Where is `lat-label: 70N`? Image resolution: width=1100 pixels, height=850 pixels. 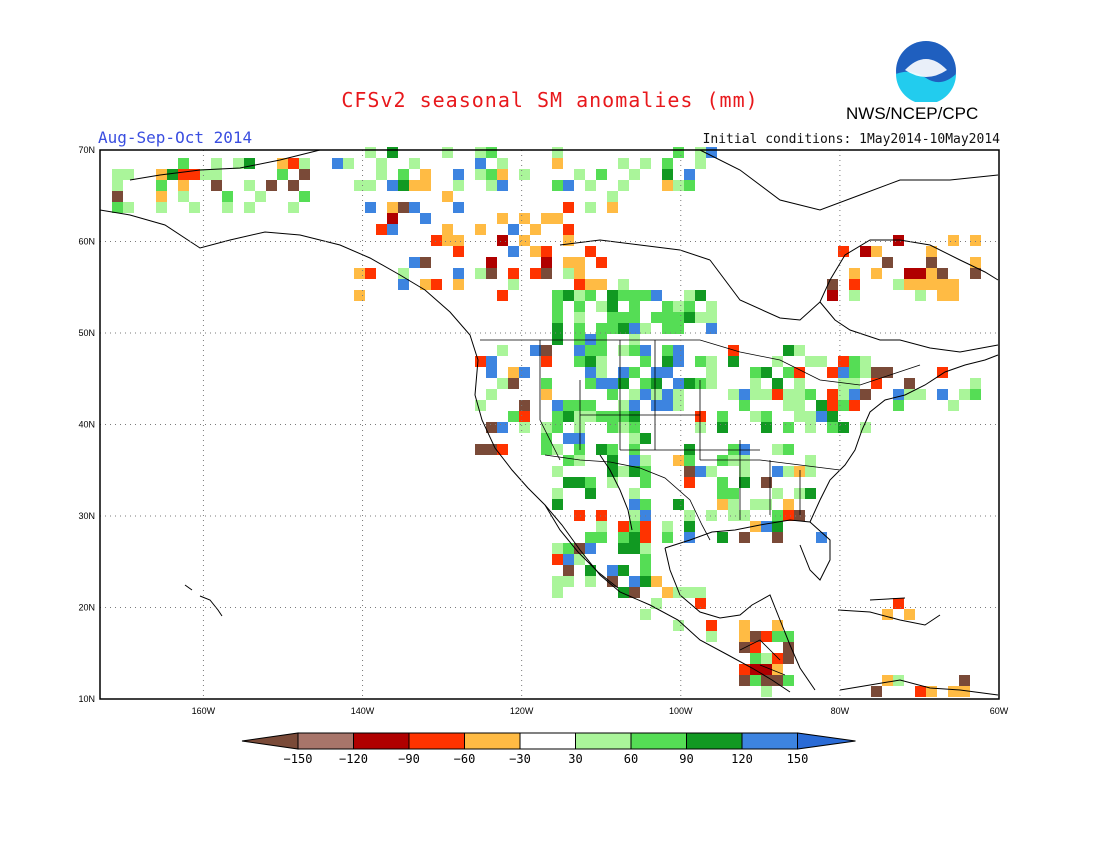 lat-label: 70N is located at coordinates (86, 150).